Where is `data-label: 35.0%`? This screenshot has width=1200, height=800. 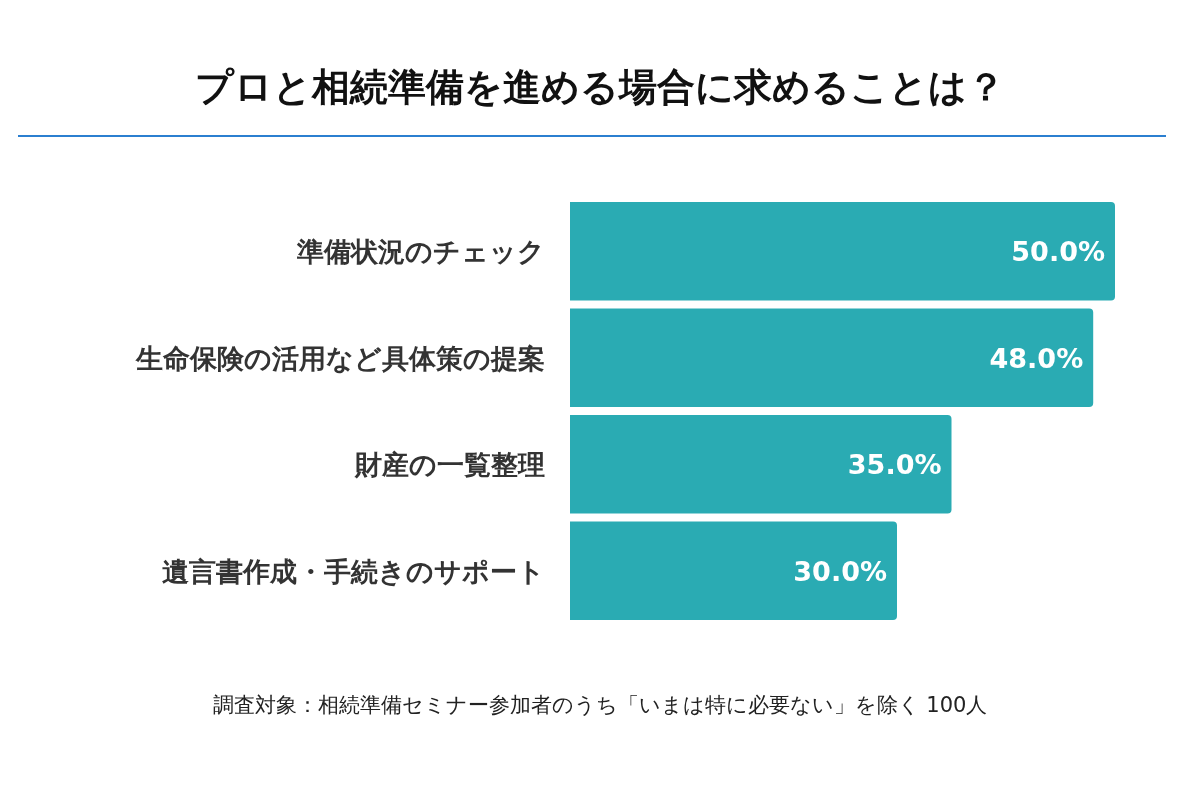
data-label: 35.0% is located at coordinates (894, 465).